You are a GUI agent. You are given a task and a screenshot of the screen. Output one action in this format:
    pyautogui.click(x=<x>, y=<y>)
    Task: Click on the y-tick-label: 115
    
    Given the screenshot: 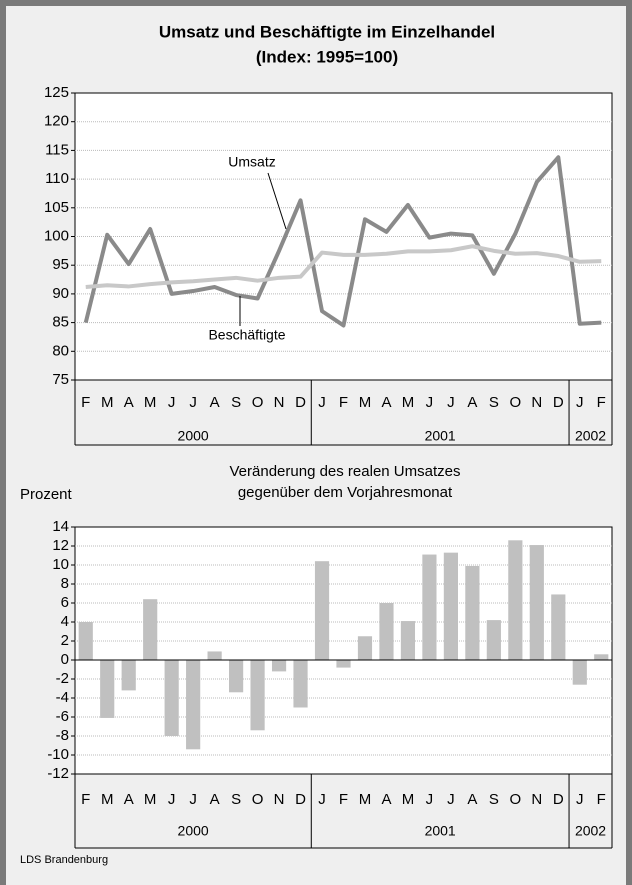 What is the action you would take?
    pyautogui.click(x=57, y=149)
    